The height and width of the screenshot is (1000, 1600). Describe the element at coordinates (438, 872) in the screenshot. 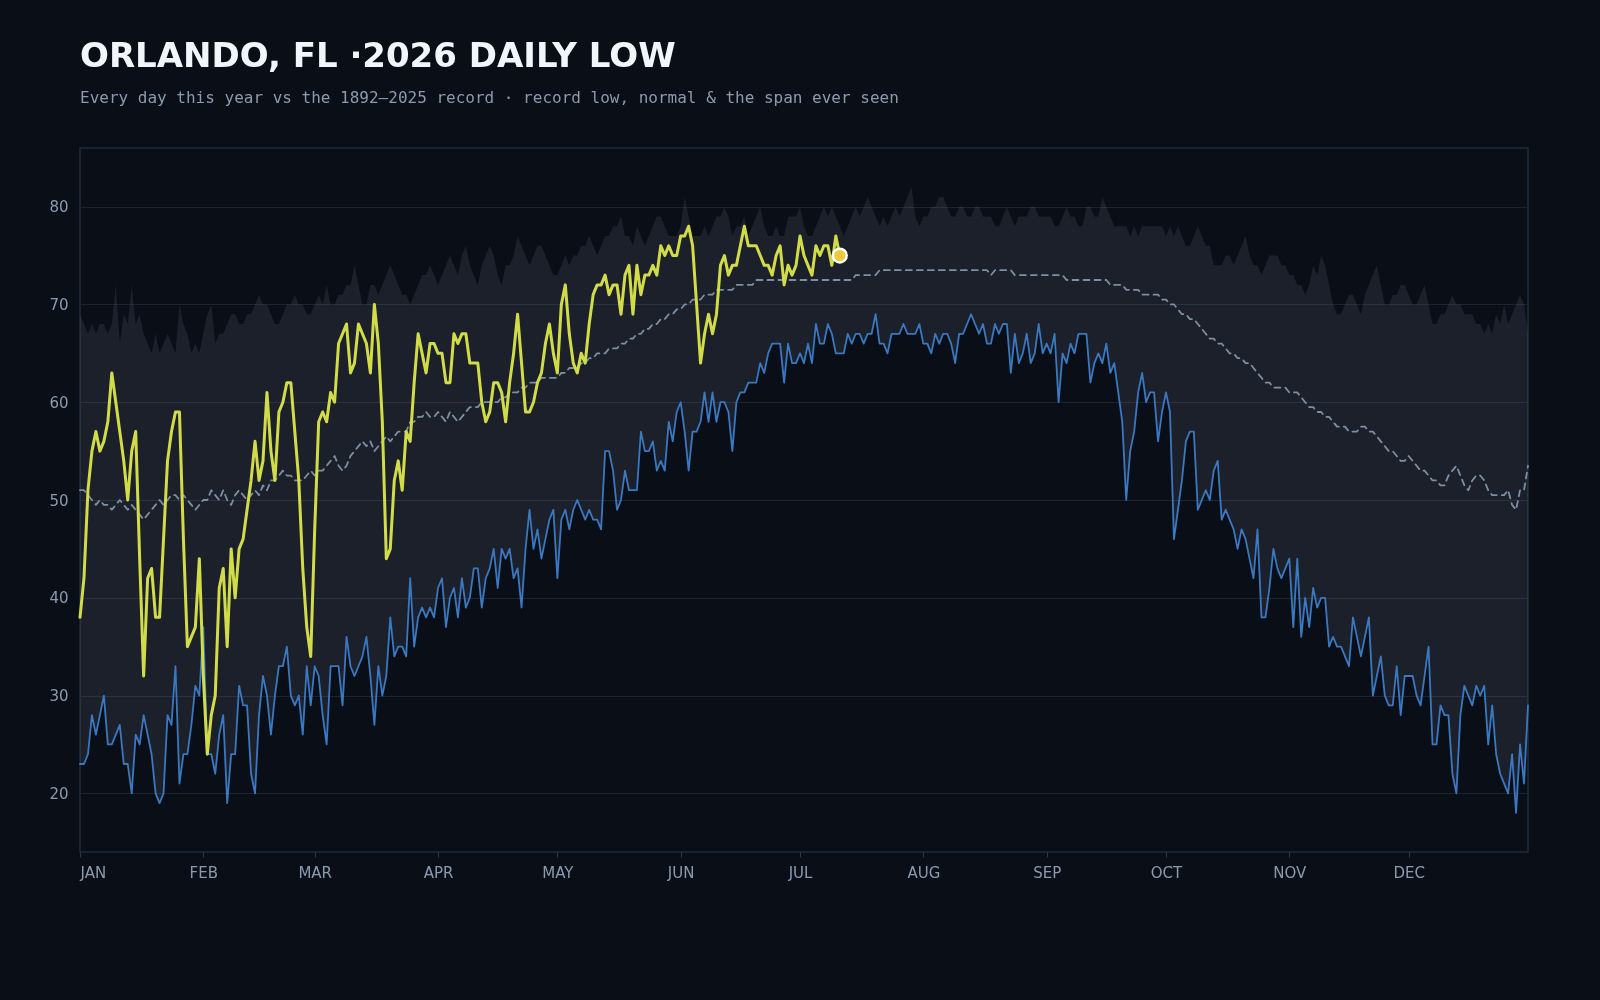

I see `x-tick-label: APR` at that location.